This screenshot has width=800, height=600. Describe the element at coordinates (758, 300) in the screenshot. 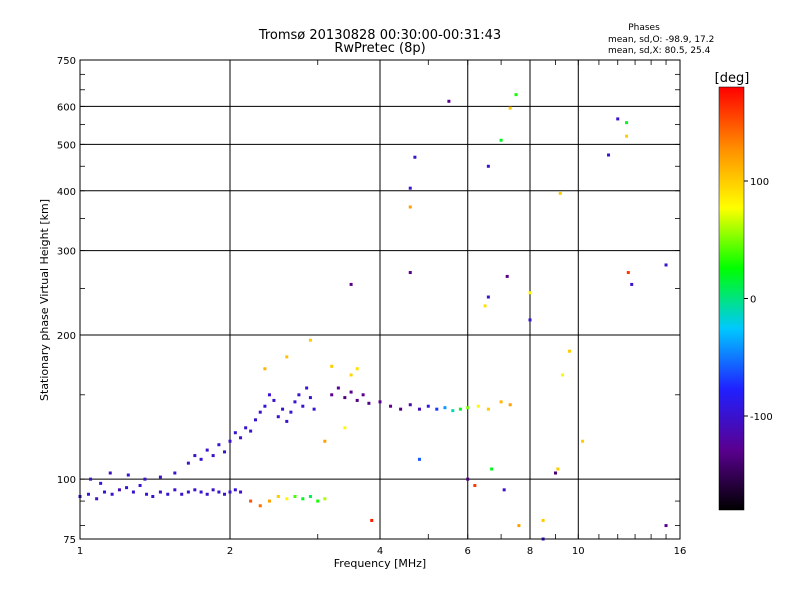

I see `colorbar-ticks: 100 0 -100` at that location.